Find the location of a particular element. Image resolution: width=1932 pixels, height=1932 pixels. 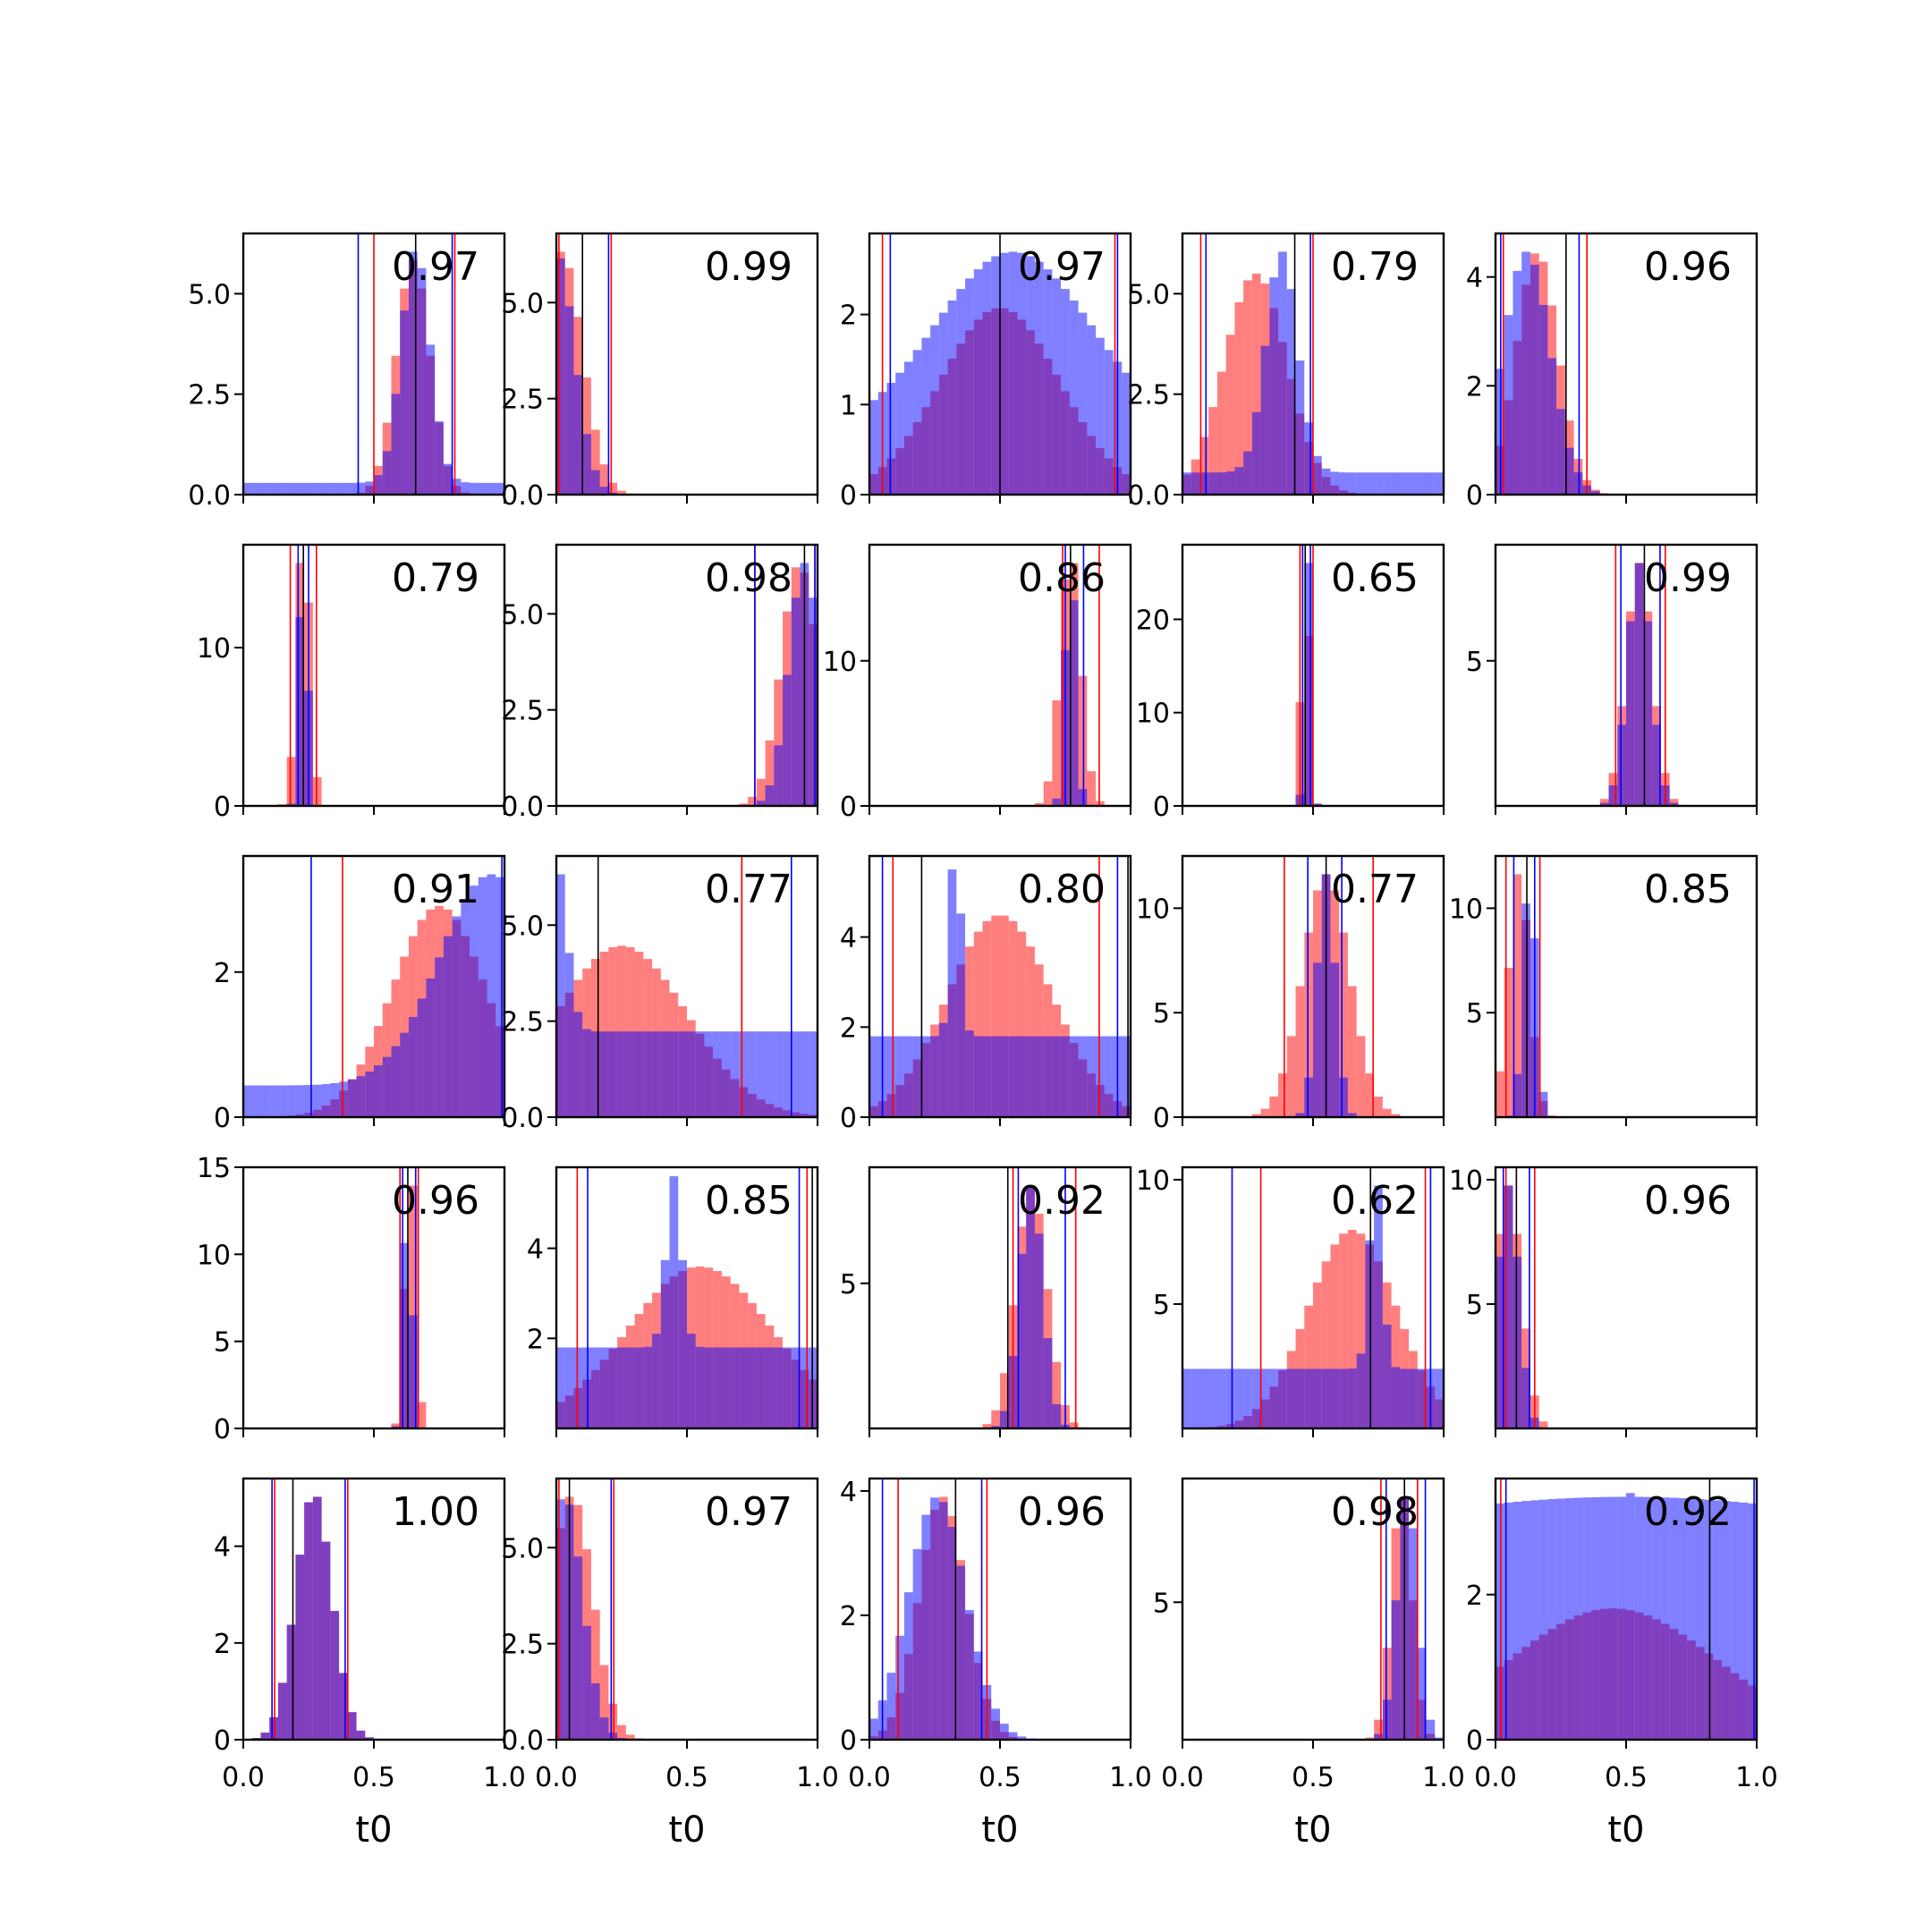

y-tick-label: 2.5 is located at coordinates (522, 400).